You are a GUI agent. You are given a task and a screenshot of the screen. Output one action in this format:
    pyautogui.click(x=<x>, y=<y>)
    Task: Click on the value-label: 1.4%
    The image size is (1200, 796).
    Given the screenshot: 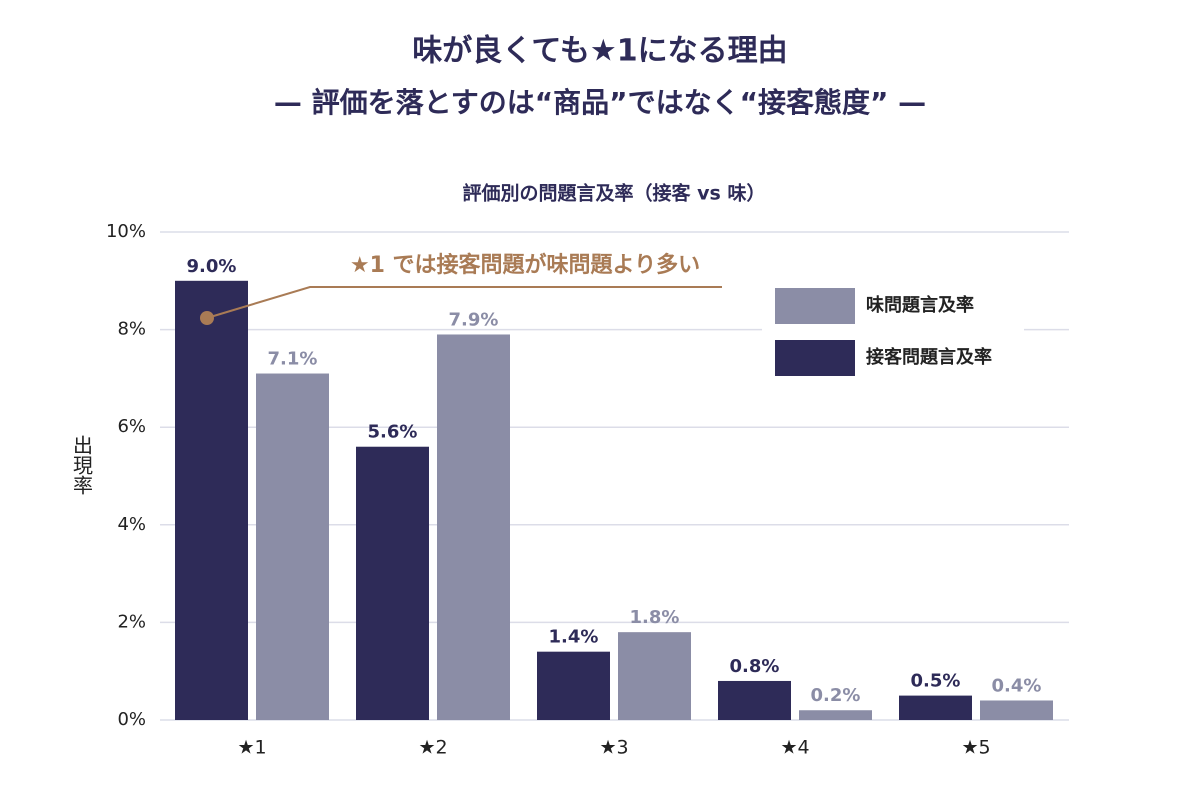 What is the action you would take?
    pyautogui.click(x=574, y=637)
    